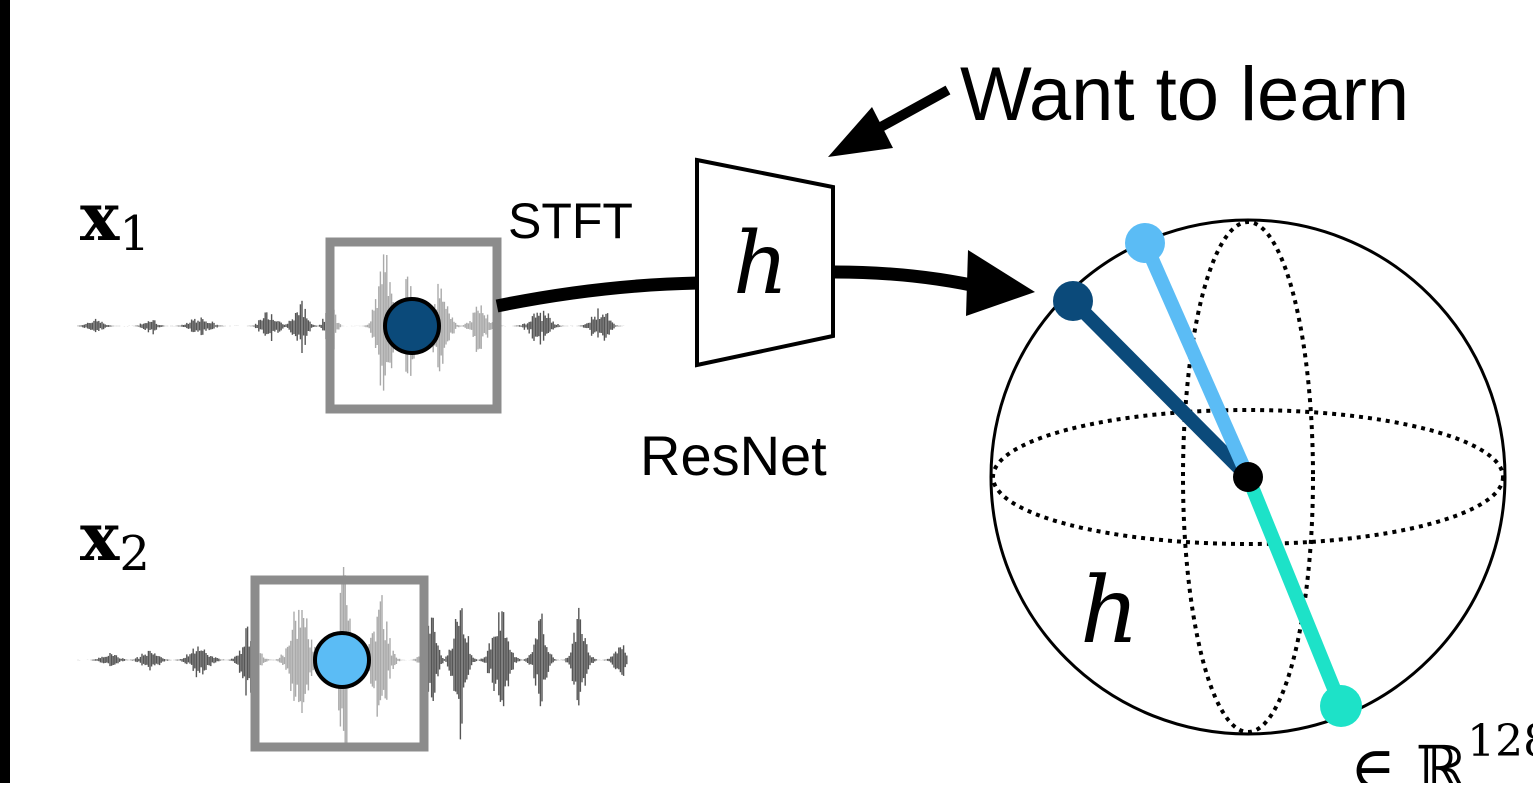  I want to click on embedding-space-label: ∈ ℝ128, so click(1441, 749).